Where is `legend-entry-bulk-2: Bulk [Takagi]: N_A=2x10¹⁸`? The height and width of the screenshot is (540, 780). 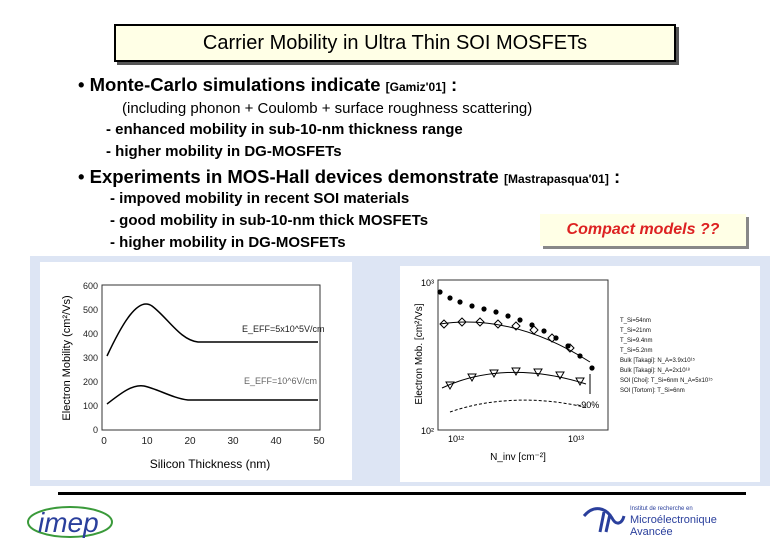 legend-entry-bulk-2: Bulk [Takagi]: N_A=2x10¹⁸ is located at coordinates (655, 370).